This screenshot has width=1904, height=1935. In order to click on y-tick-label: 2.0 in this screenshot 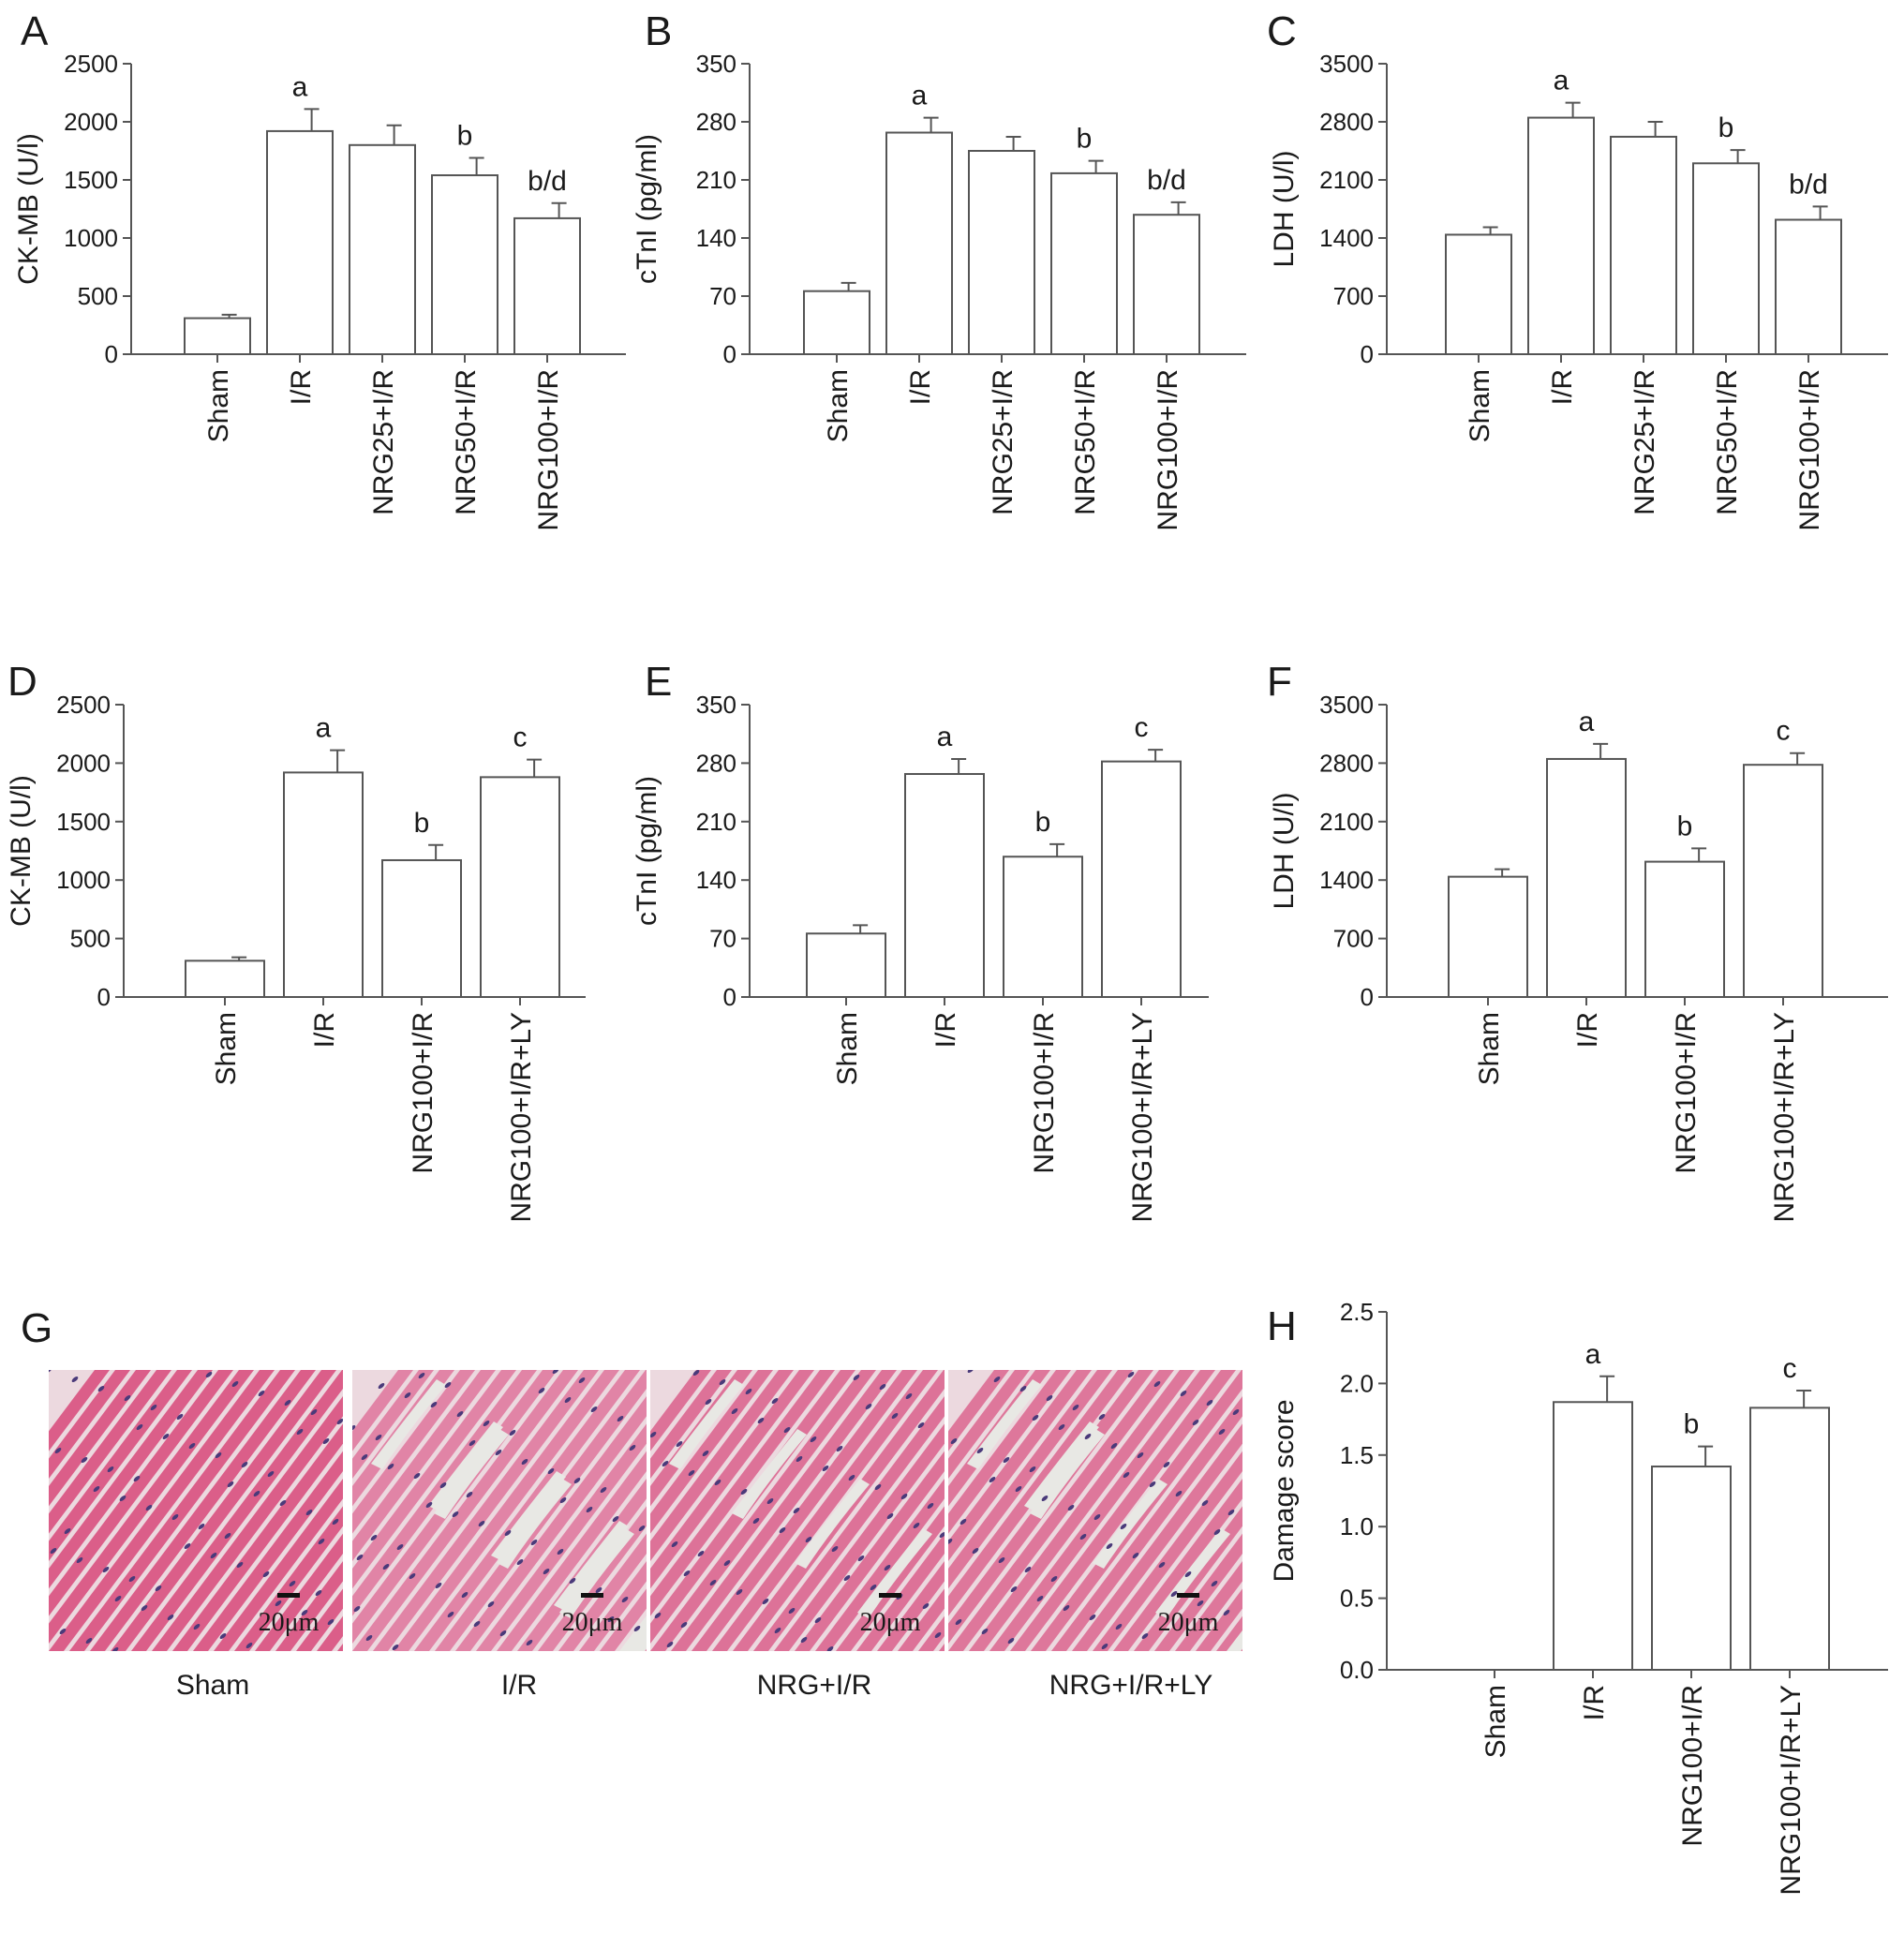, I will do `click(1357, 1383)`.